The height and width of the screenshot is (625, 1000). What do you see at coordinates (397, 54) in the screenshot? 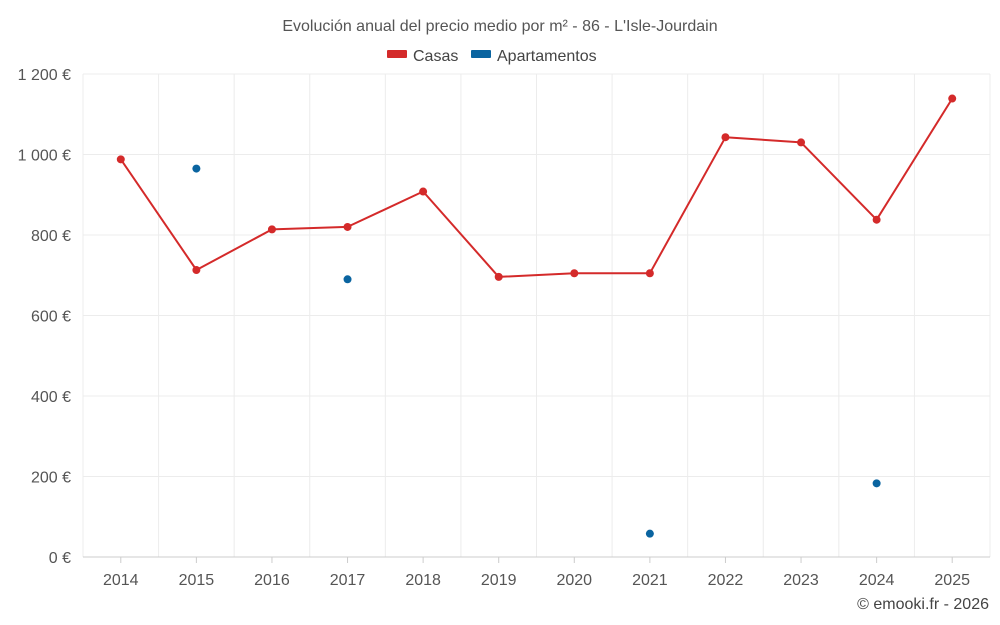
I see `legend-swatch-casas` at bounding box center [397, 54].